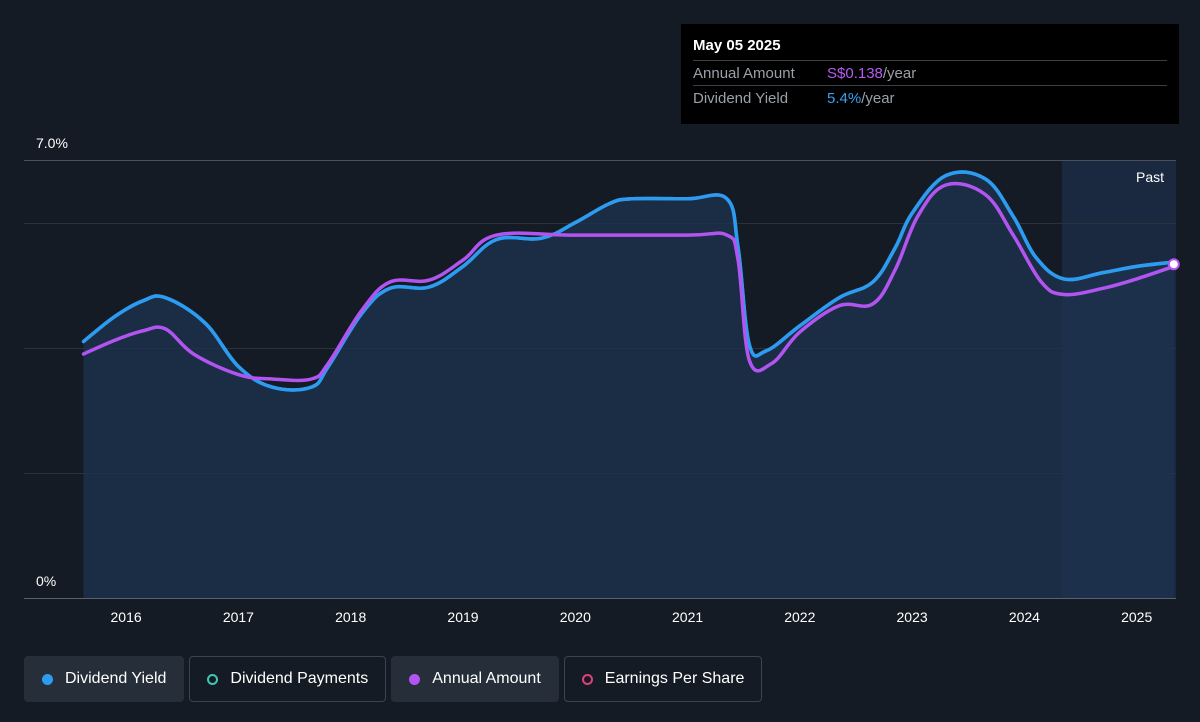 The width and height of the screenshot is (1200, 722). I want to click on legend-dividend-yield-button: Dividend Yield, so click(104, 679).